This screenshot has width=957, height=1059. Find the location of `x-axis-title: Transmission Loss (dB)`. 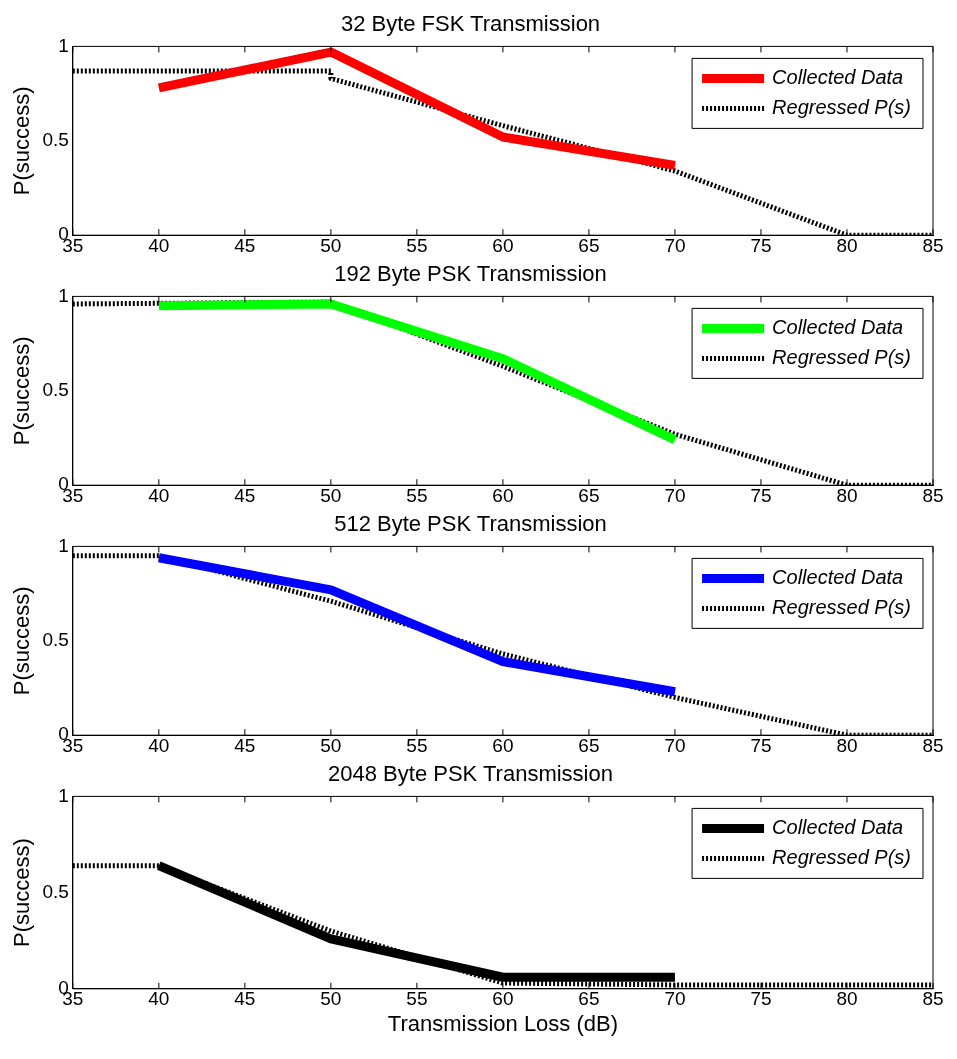

x-axis-title: Transmission Loss (dB) is located at coordinates (503, 1023).